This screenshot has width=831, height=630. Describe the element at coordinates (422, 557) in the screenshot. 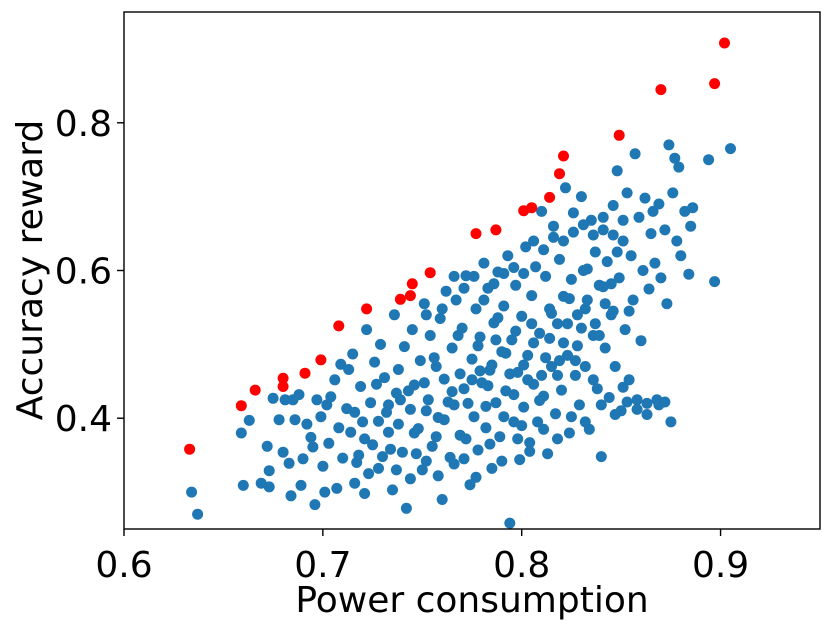

I see `x-axis: 0.6 0.7 0.8 0.9` at that location.